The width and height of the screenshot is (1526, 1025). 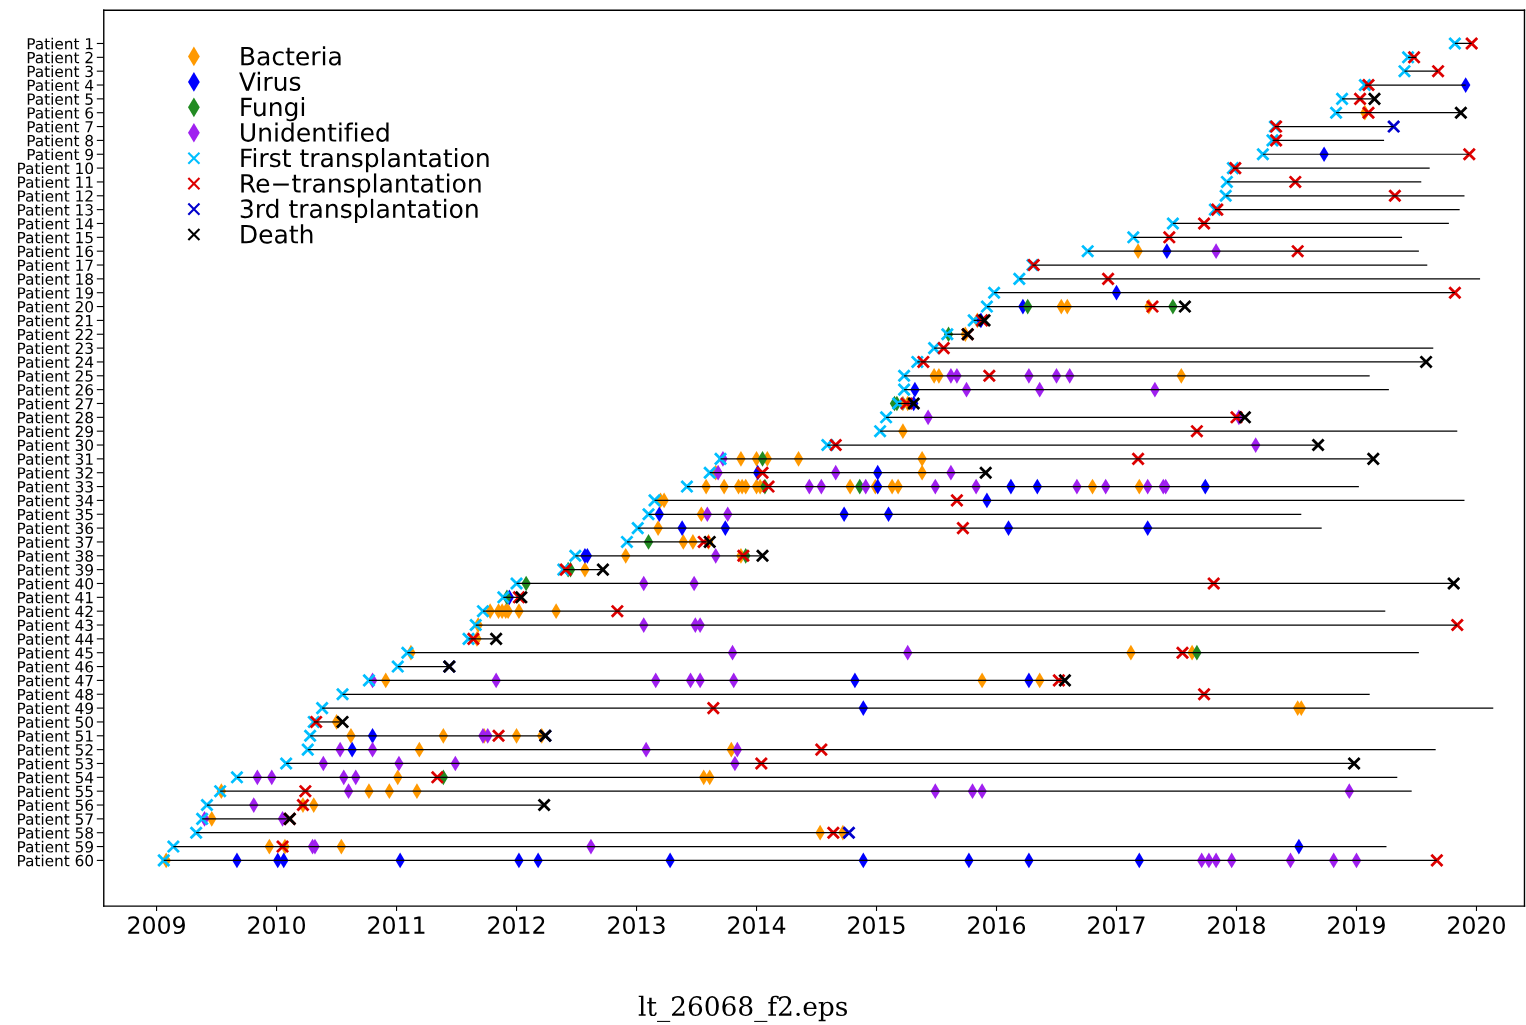 What do you see at coordinates (60, 140) in the screenshot?
I see `y-tick-label: Patient 8` at bounding box center [60, 140].